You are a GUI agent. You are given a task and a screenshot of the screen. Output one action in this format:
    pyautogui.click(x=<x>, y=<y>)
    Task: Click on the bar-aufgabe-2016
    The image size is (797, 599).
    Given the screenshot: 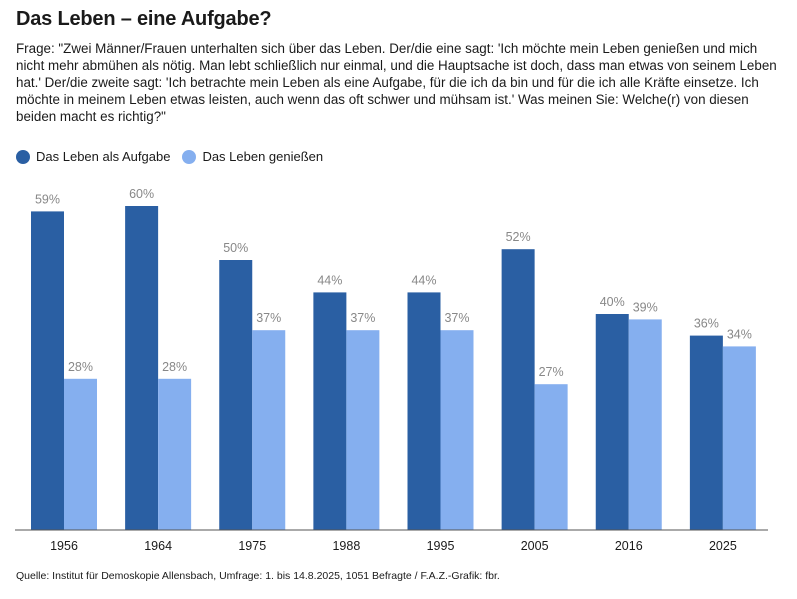 What is the action you would take?
    pyautogui.click(x=612, y=422)
    